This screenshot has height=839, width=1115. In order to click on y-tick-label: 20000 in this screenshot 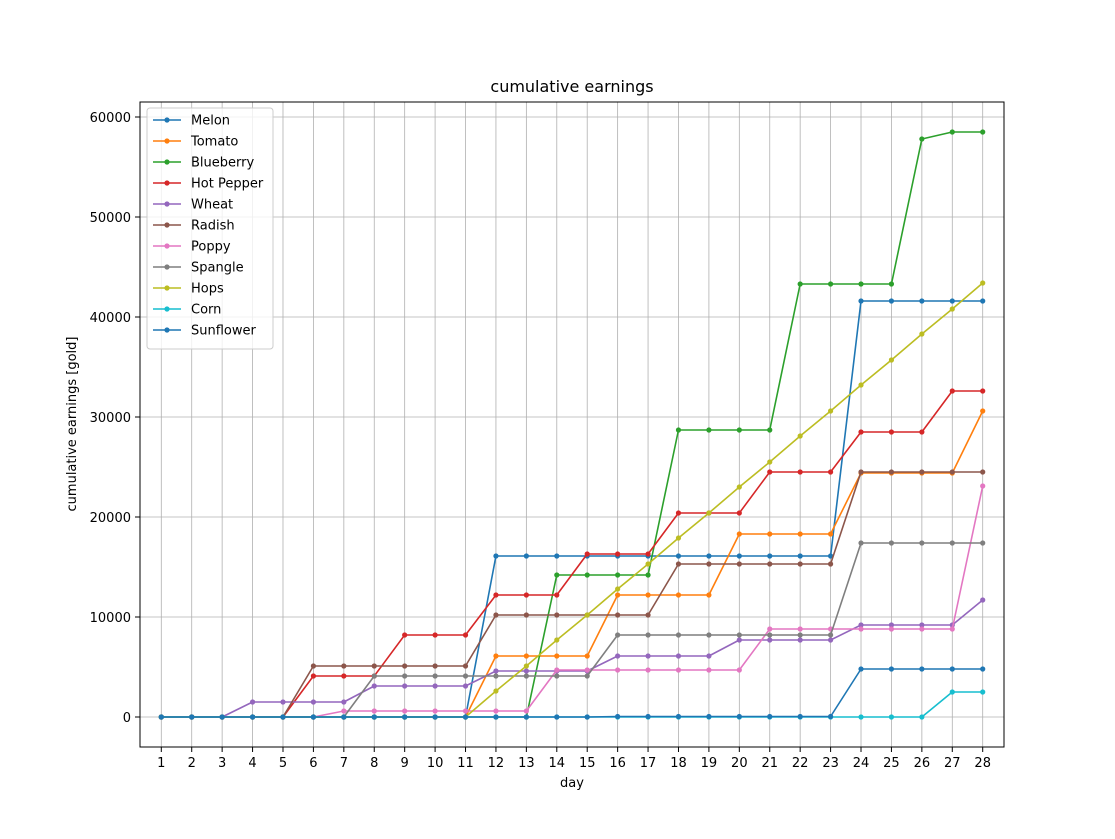, I will do `click(110, 518)`.